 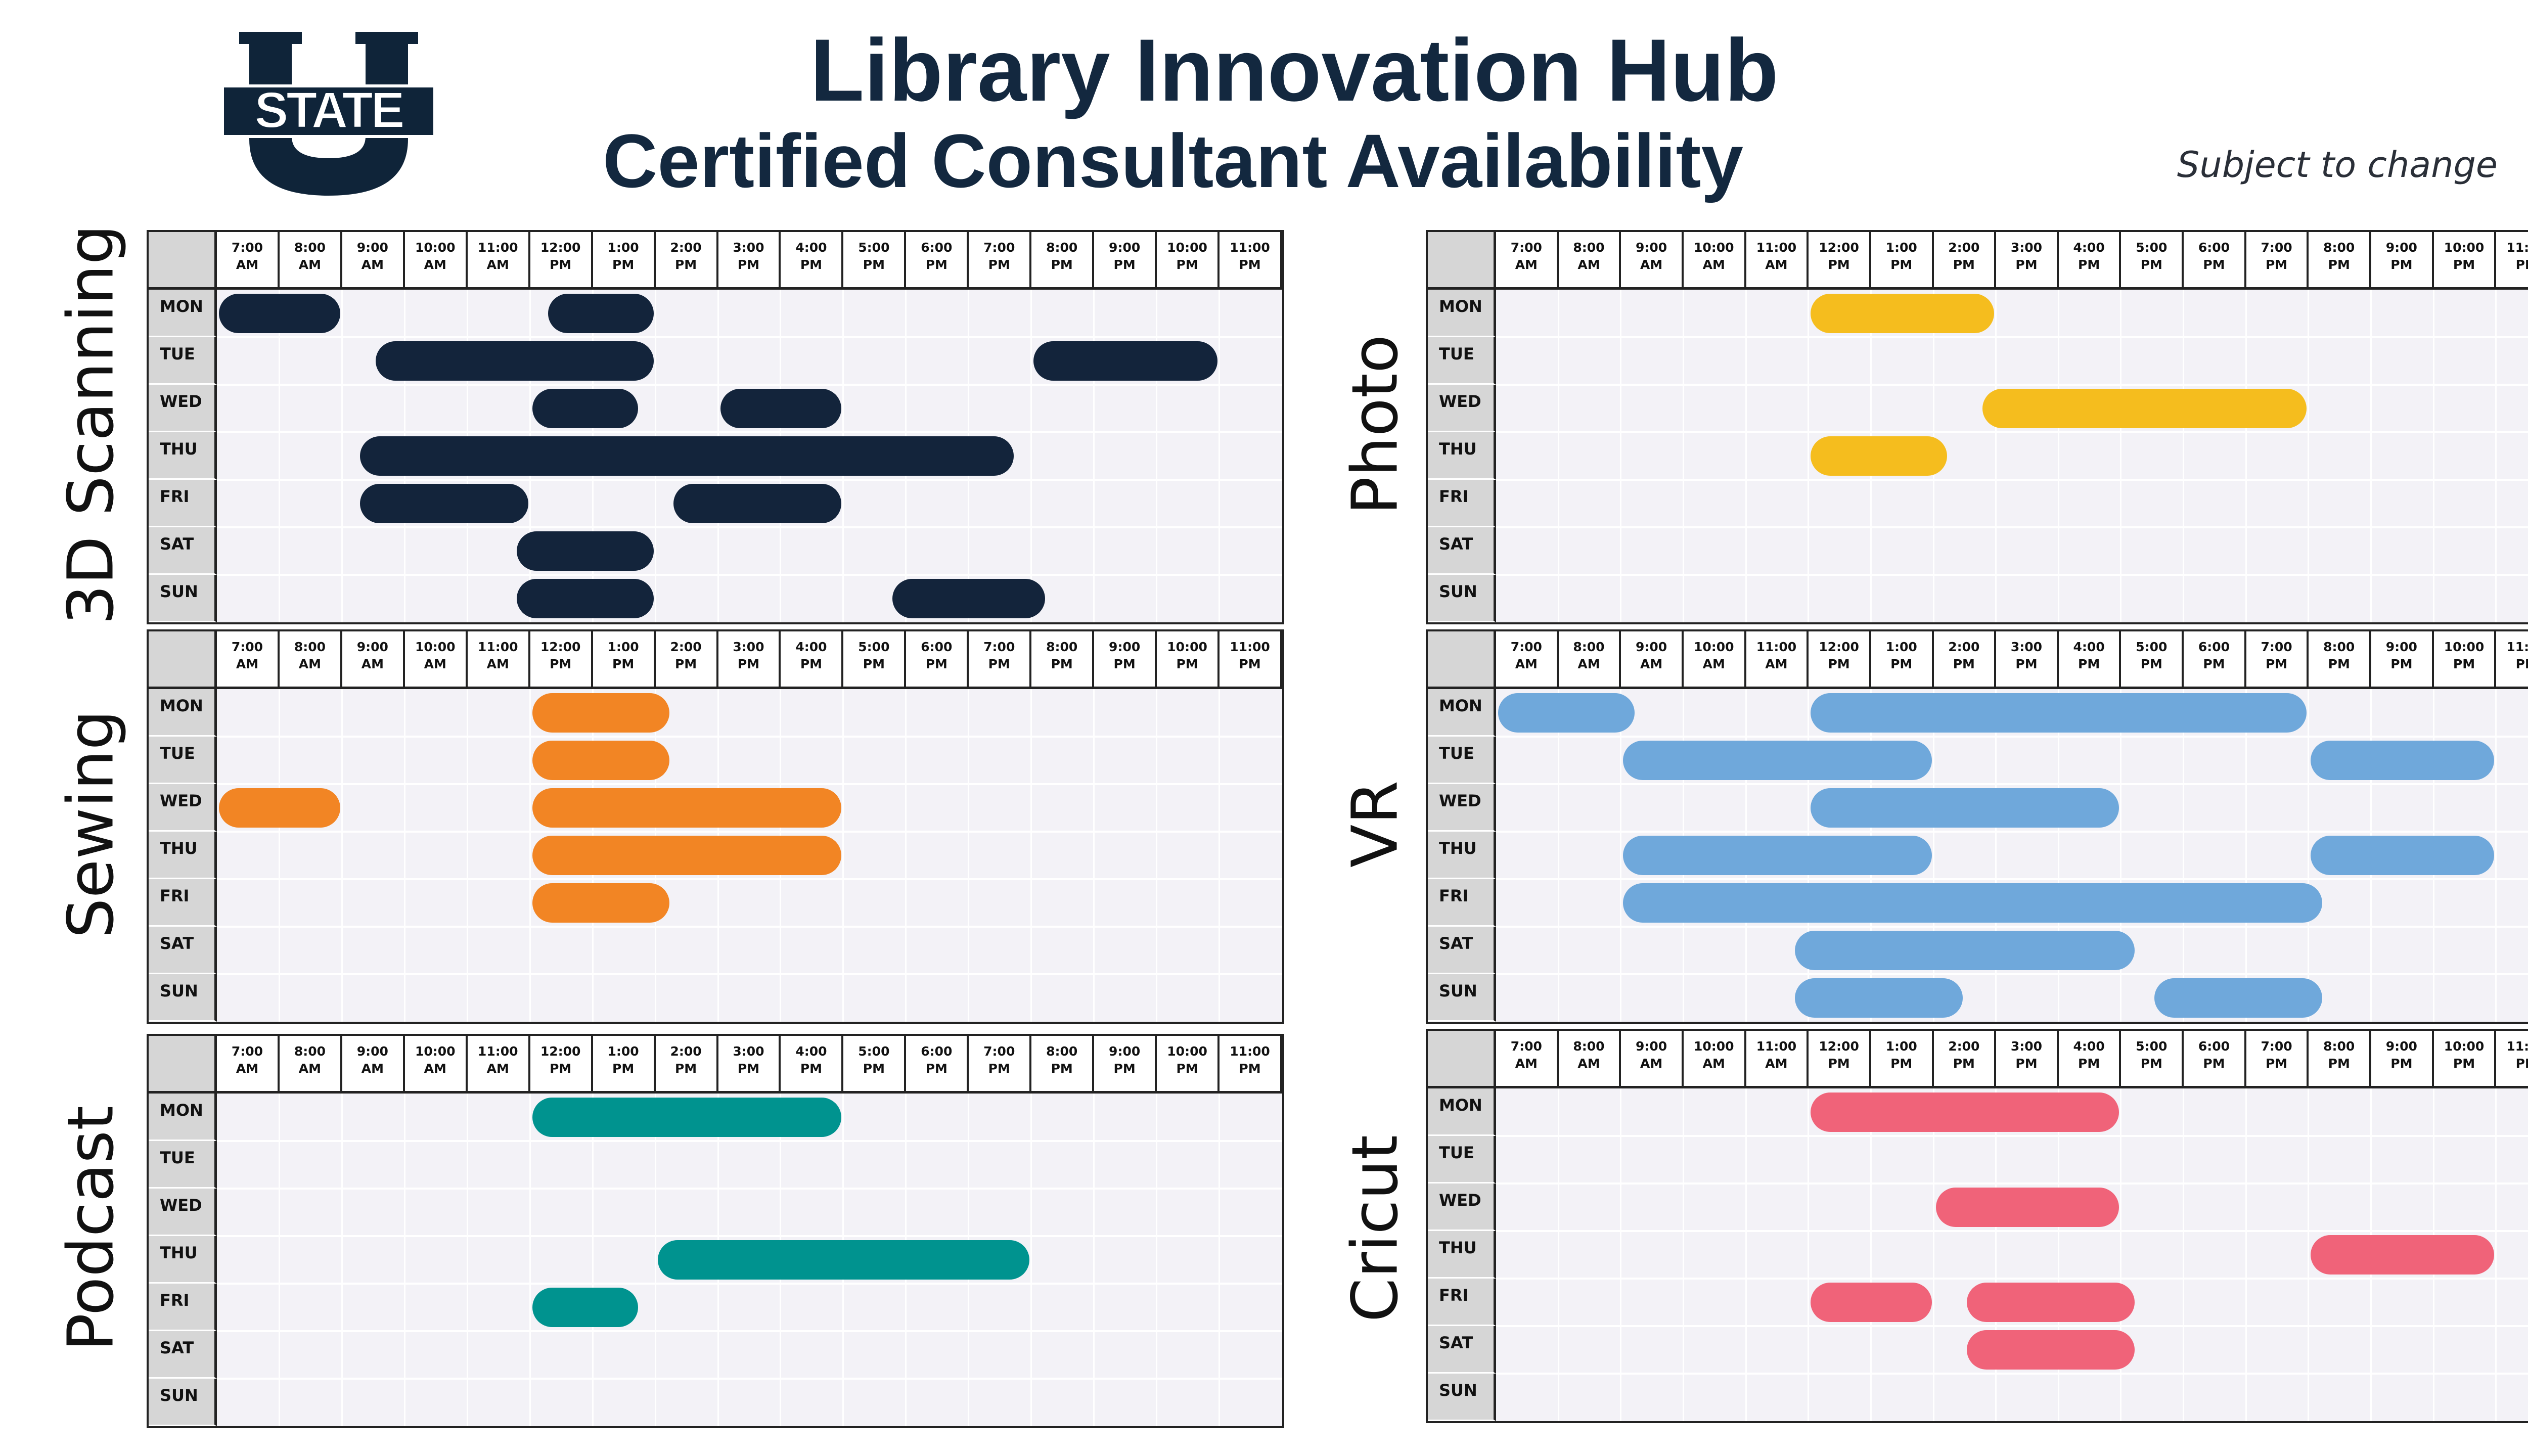 I want to click on vr-panel-label: VR, so click(x=1375, y=824).